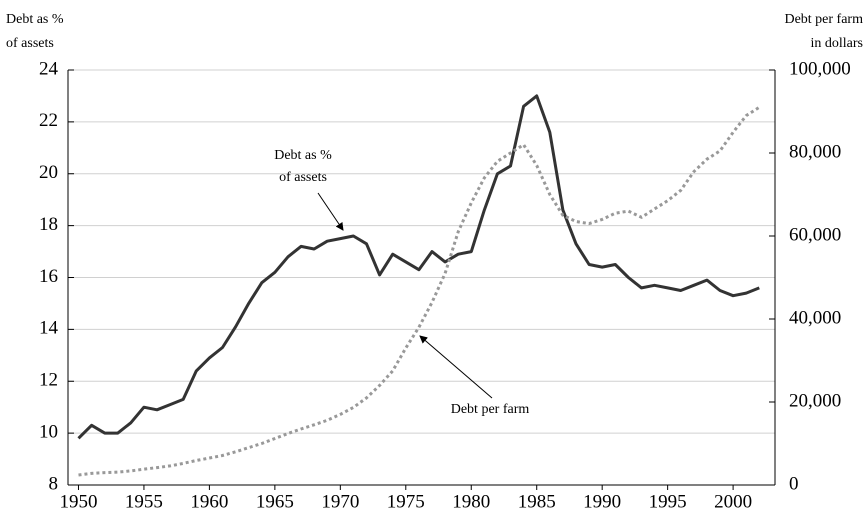 This screenshot has width=867, height=519. I want to click on y2-tick-label: 0, so click(794, 483).